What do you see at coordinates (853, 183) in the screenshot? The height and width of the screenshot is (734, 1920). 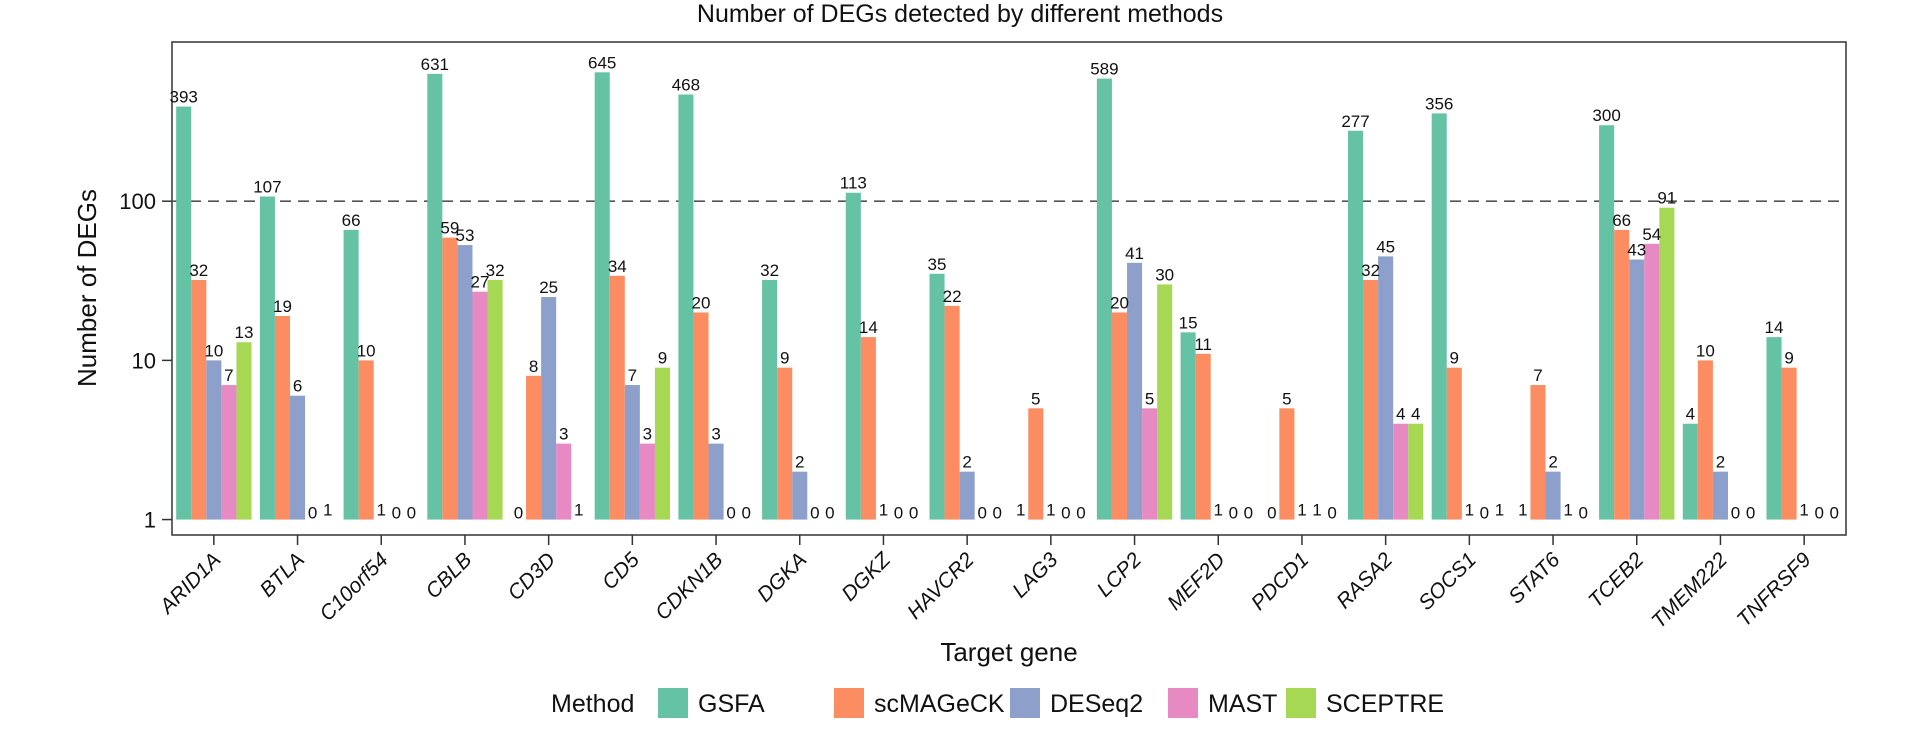 I see `bar-value-label: 113` at bounding box center [853, 183].